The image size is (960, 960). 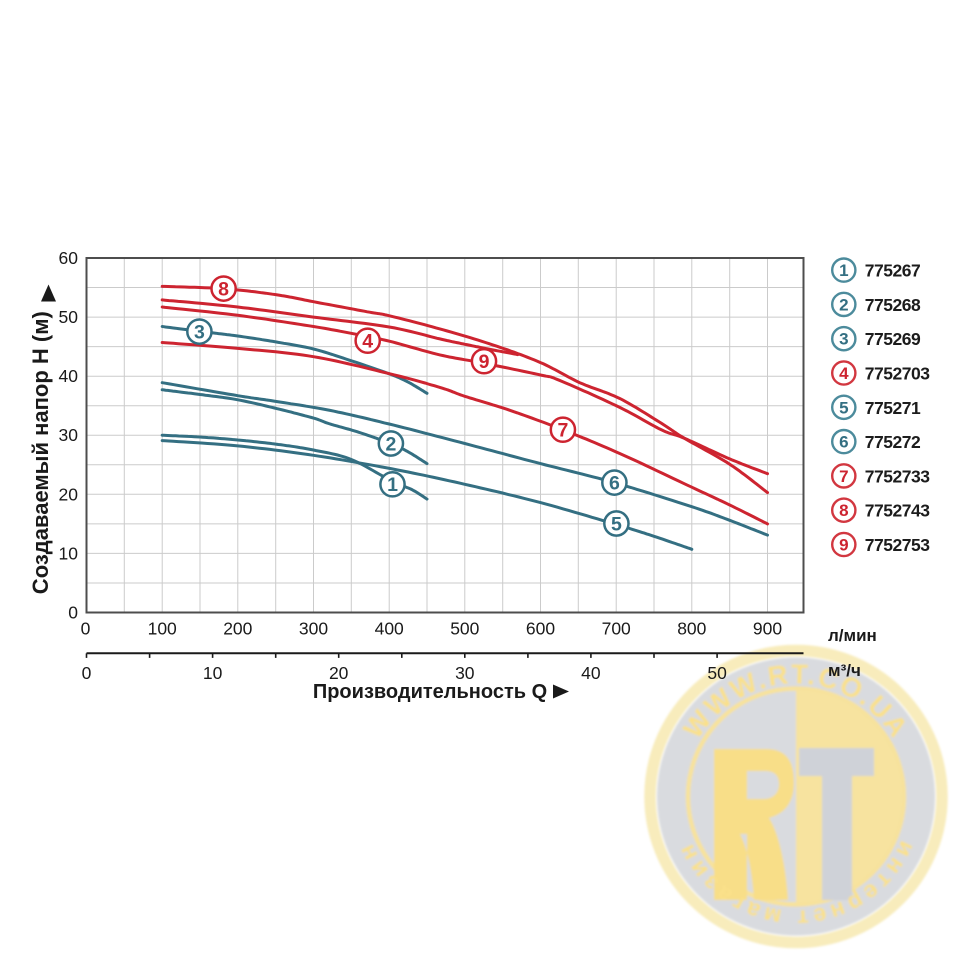 What do you see at coordinates (464, 629) in the screenshot?
I see `svg-text: 500` at bounding box center [464, 629].